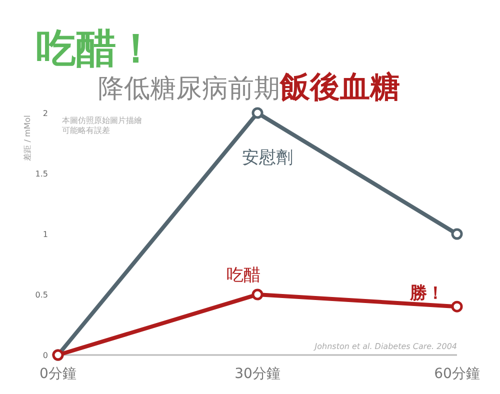 The width and height of the screenshot is (500, 394). What do you see at coordinates (58, 374) in the screenshot?
I see `x-tick-label: 0分鐘` at bounding box center [58, 374].